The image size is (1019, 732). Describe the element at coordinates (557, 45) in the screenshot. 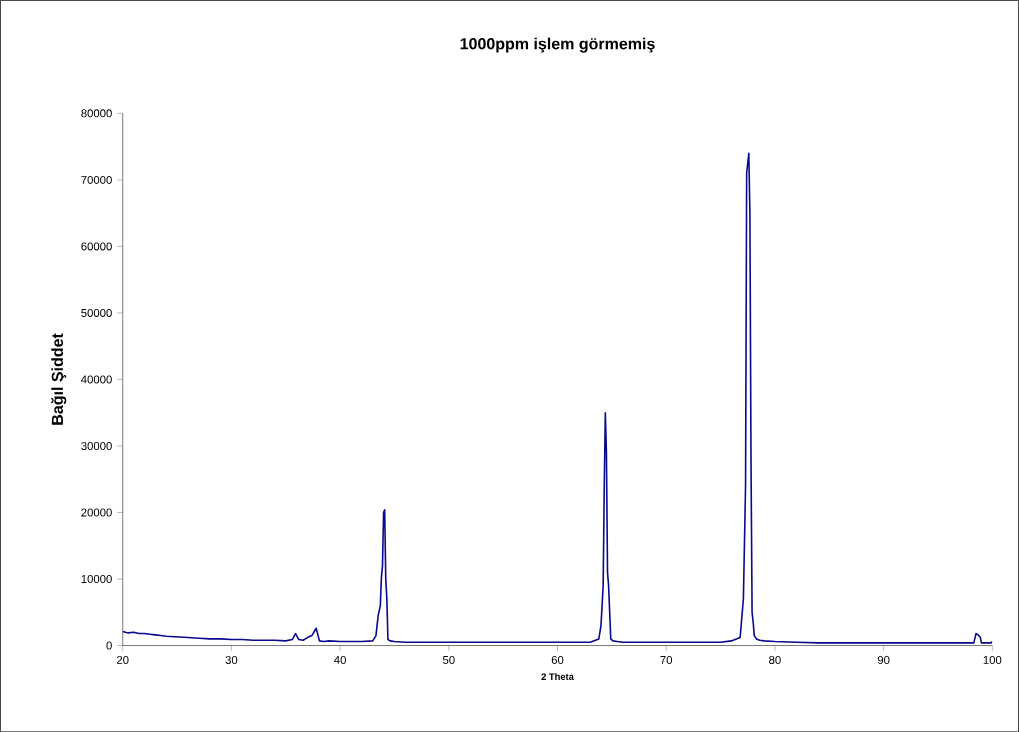

I see `chart-title: 1000ppm işlem görmemiş` at that location.